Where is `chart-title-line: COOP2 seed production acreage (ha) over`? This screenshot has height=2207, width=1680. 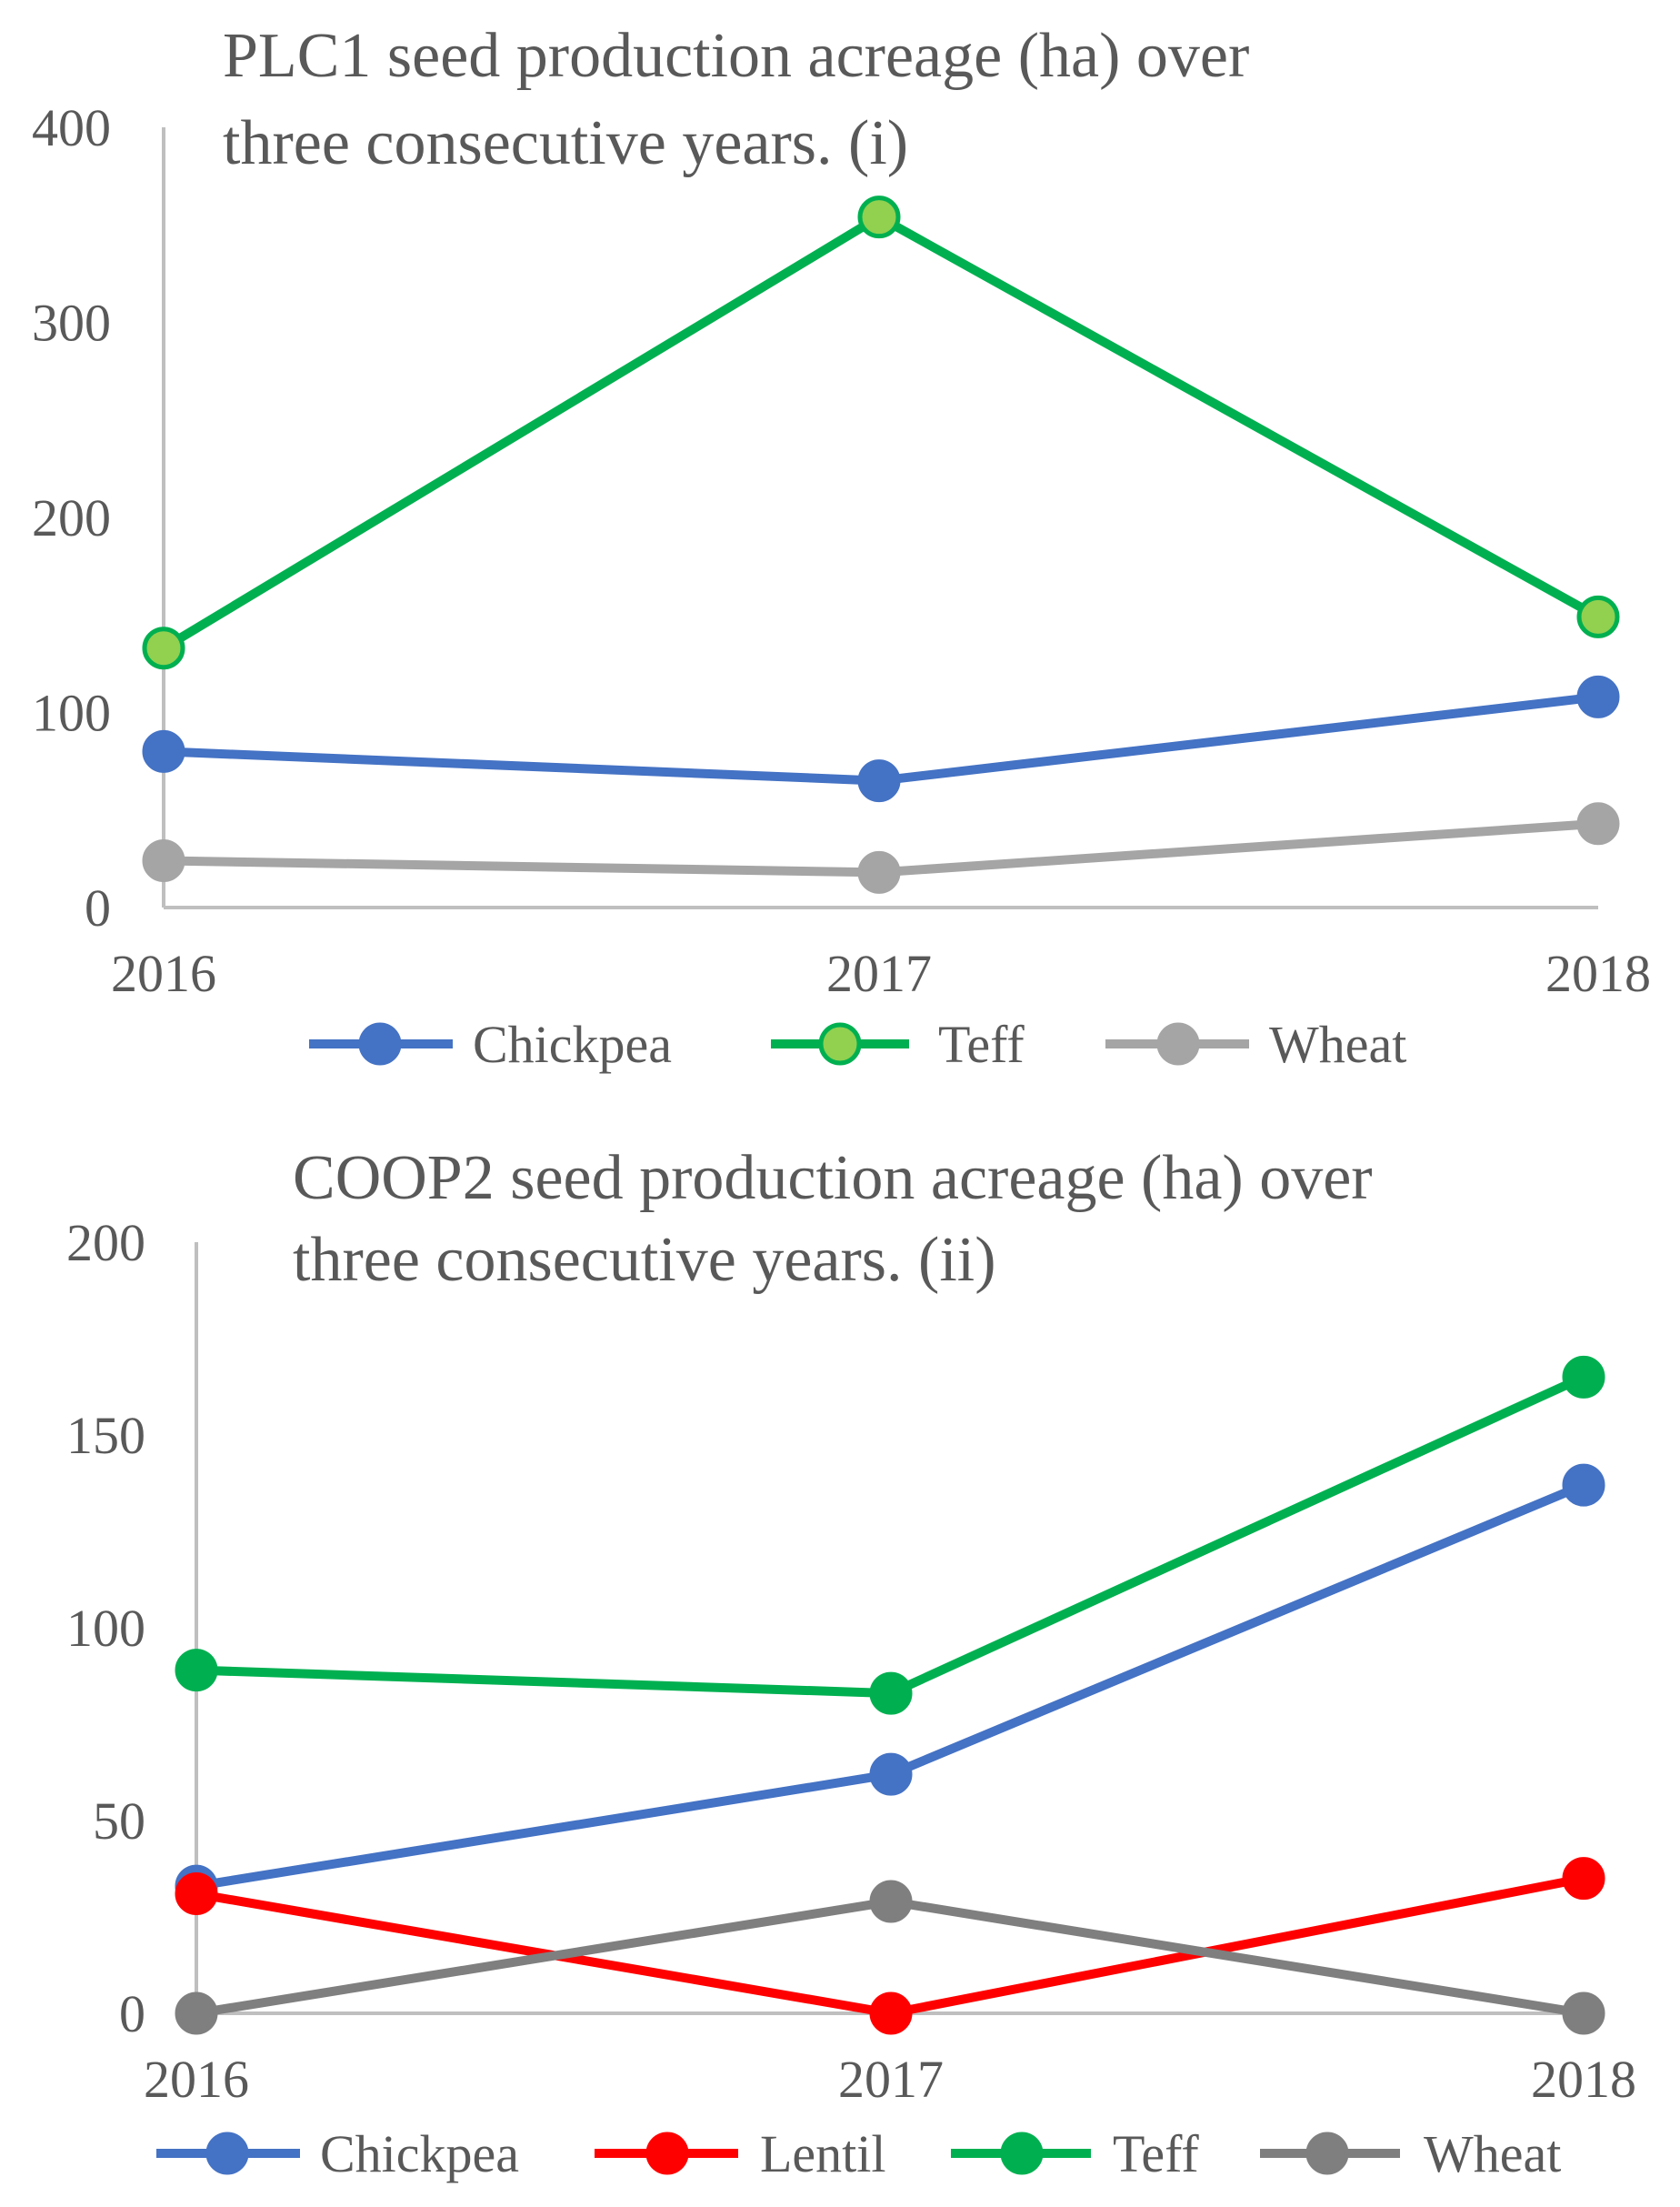 chart-title-line: COOP2 seed production acreage (ha) over is located at coordinates (833, 1178).